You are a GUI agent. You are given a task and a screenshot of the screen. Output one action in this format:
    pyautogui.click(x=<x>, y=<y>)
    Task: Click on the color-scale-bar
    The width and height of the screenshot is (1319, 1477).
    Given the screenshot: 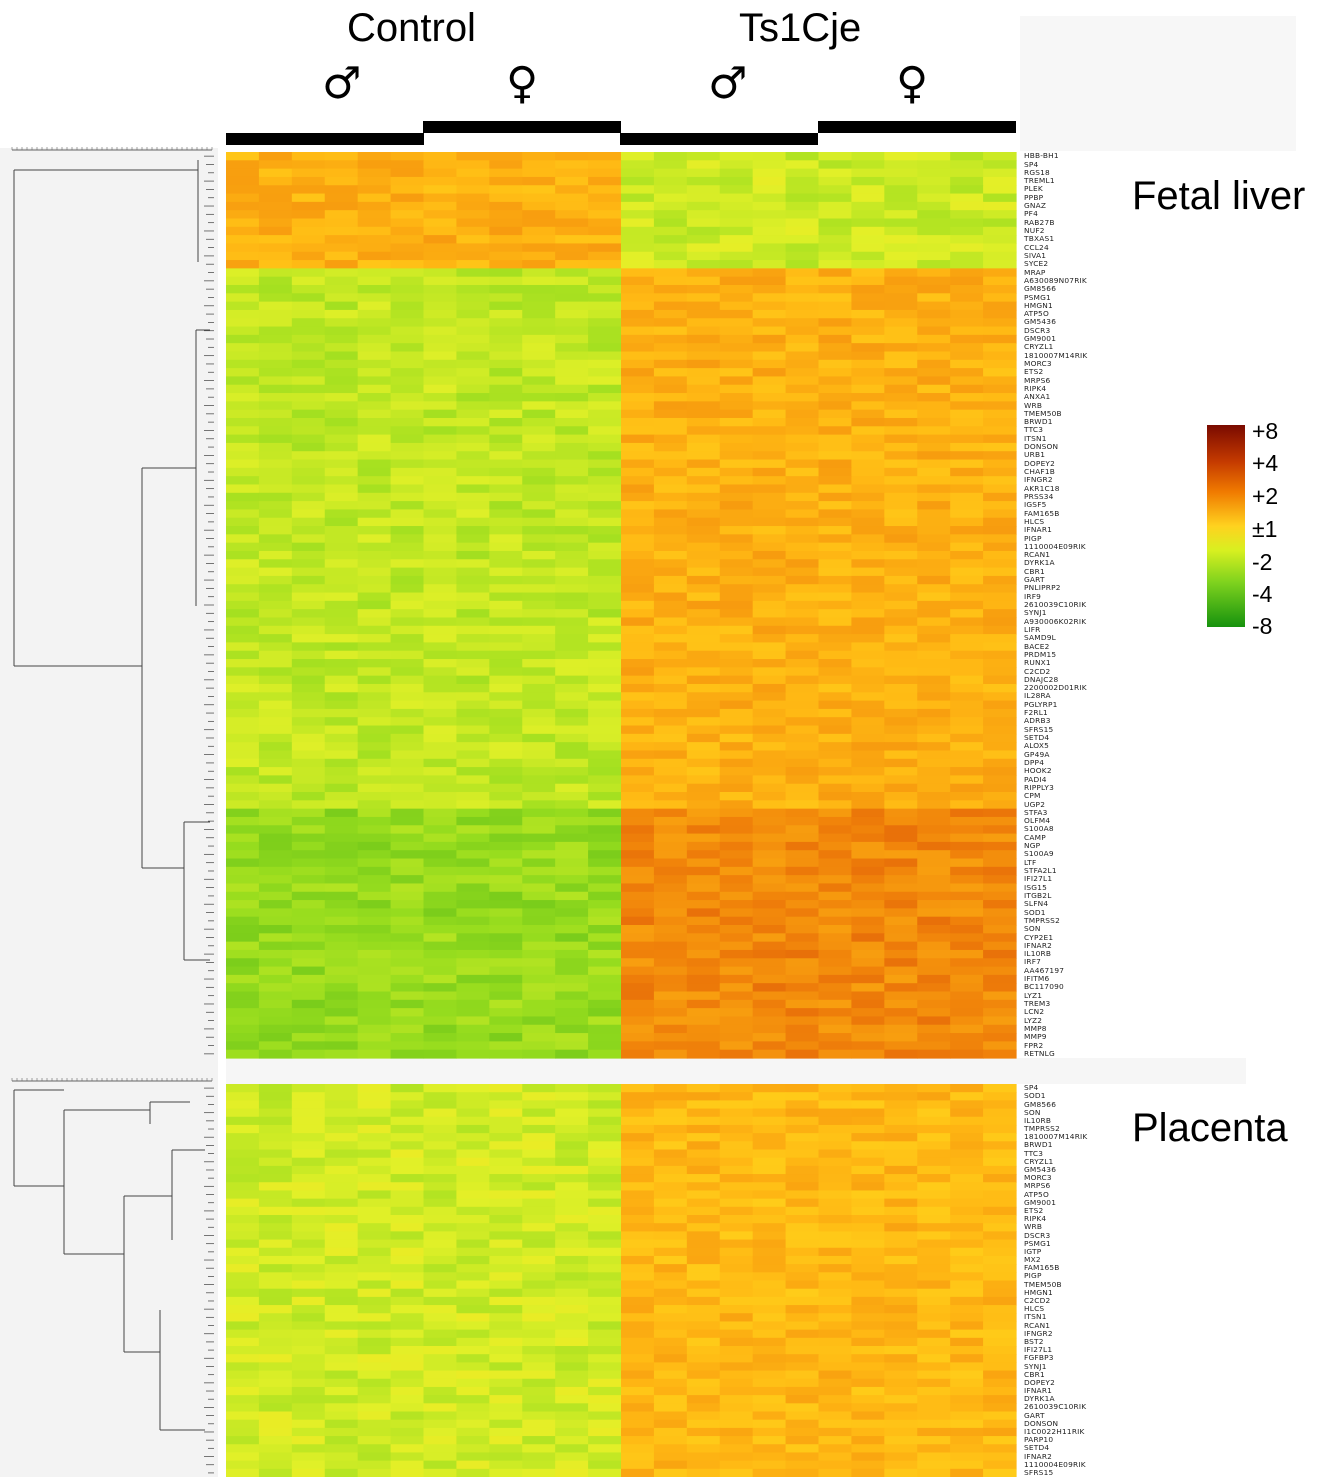 What is the action you would take?
    pyautogui.click(x=1226, y=526)
    